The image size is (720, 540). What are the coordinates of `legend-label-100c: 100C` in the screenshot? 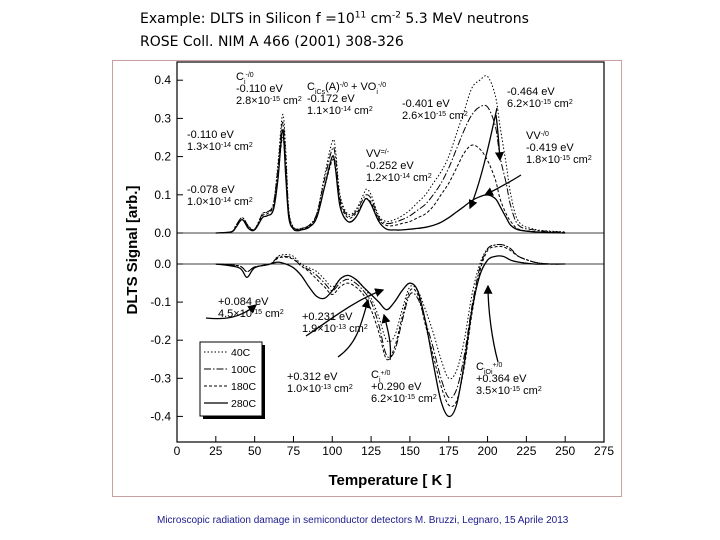 It's located at (244, 370).